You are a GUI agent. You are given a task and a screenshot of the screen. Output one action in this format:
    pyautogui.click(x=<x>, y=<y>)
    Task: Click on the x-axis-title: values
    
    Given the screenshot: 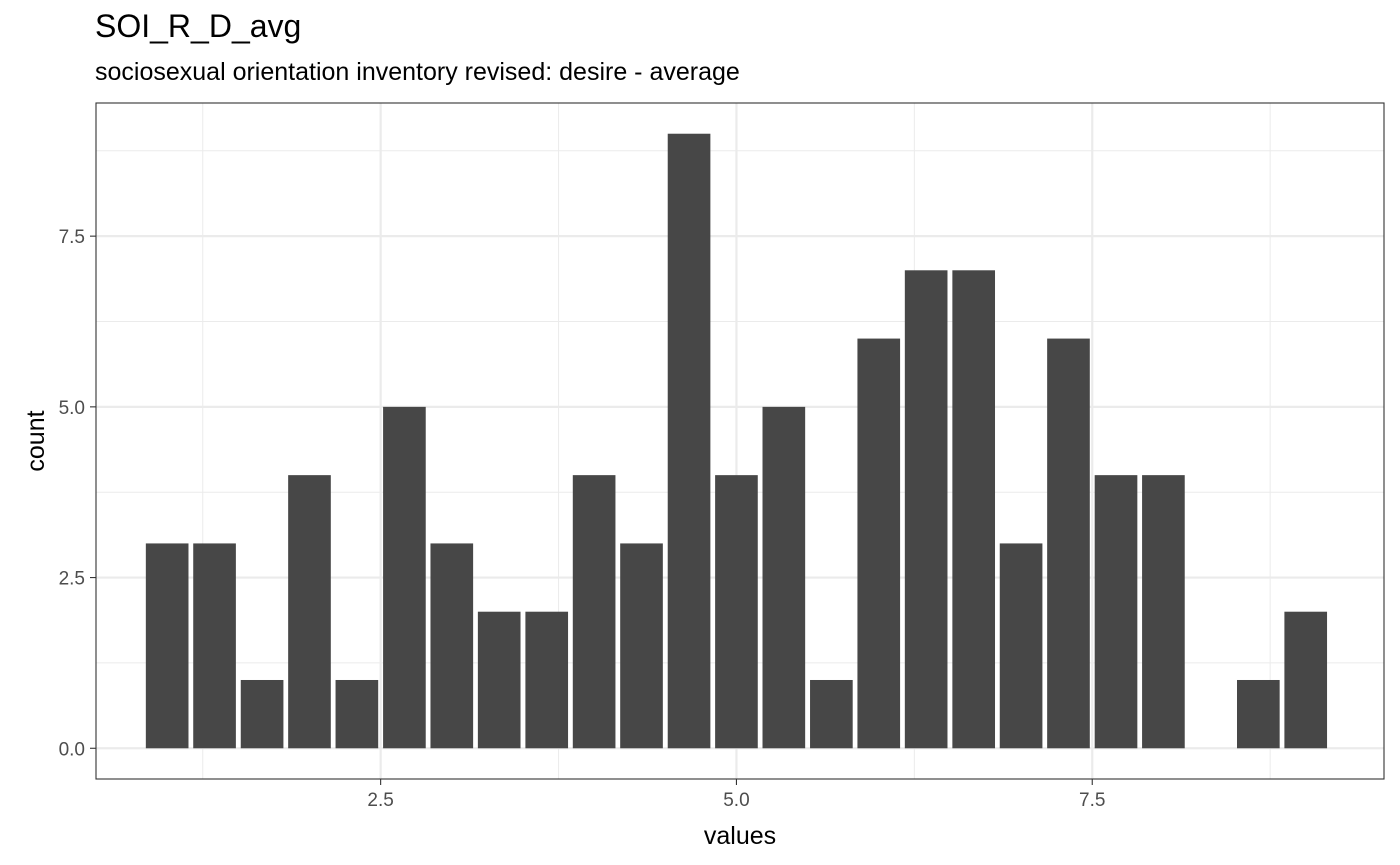 What is the action you would take?
    pyautogui.click(x=740, y=836)
    